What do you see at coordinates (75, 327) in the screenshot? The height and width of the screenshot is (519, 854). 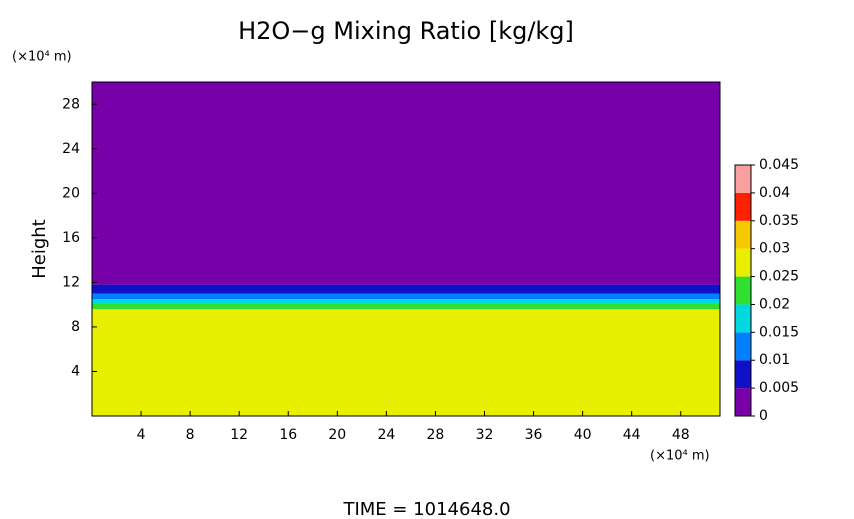 I see `y-tick-label: 8` at bounding box center [75, 327].